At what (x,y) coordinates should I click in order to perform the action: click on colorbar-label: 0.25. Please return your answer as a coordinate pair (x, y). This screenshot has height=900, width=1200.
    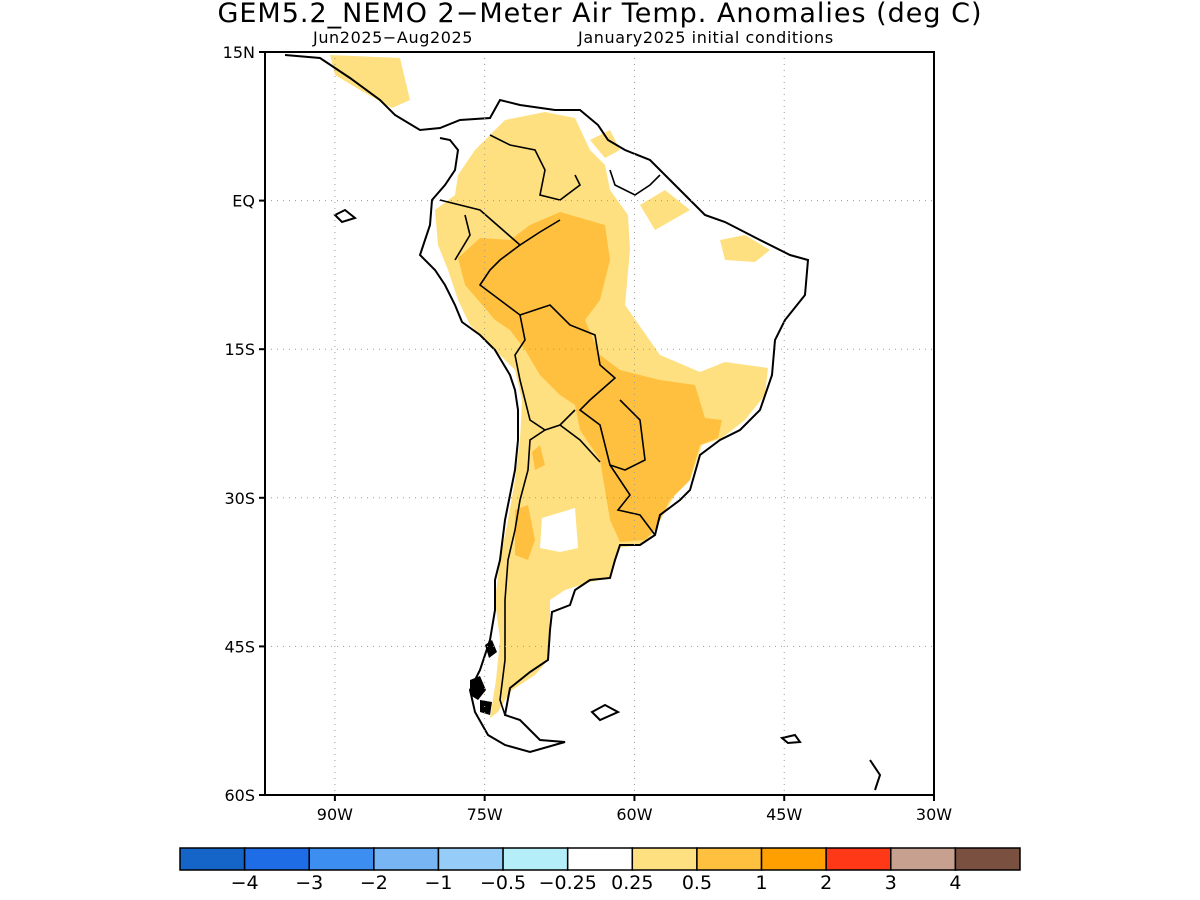
    Looking at the image, I should click on (632, 883).